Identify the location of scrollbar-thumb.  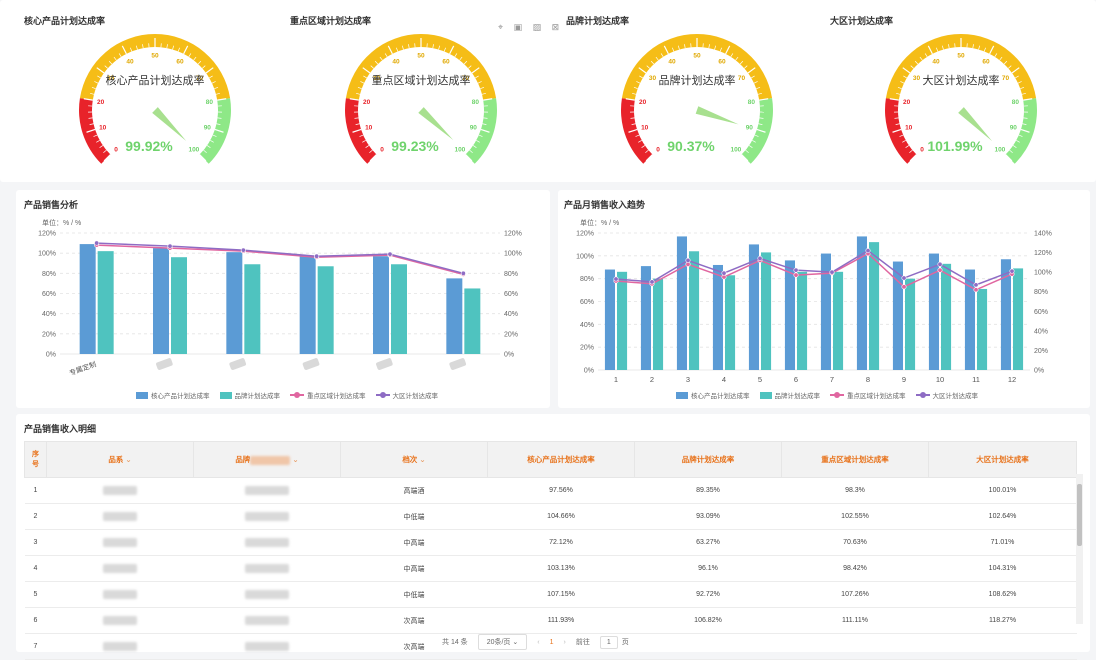
(1079, 515).